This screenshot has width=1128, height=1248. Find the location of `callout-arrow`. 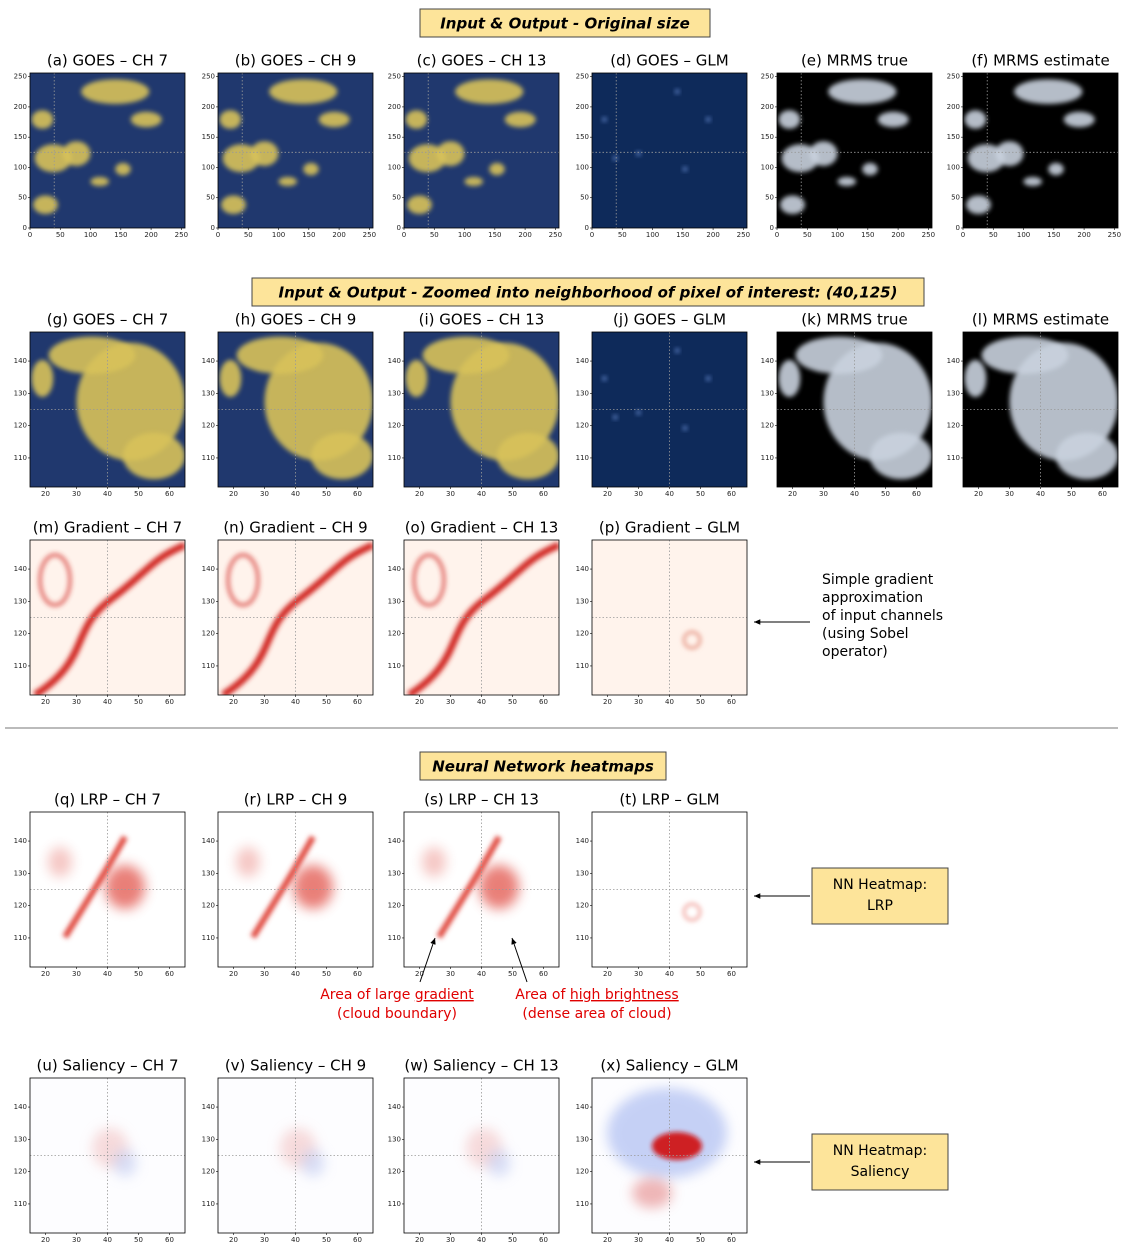

callout-arrow is located at coordinates (427, 960).